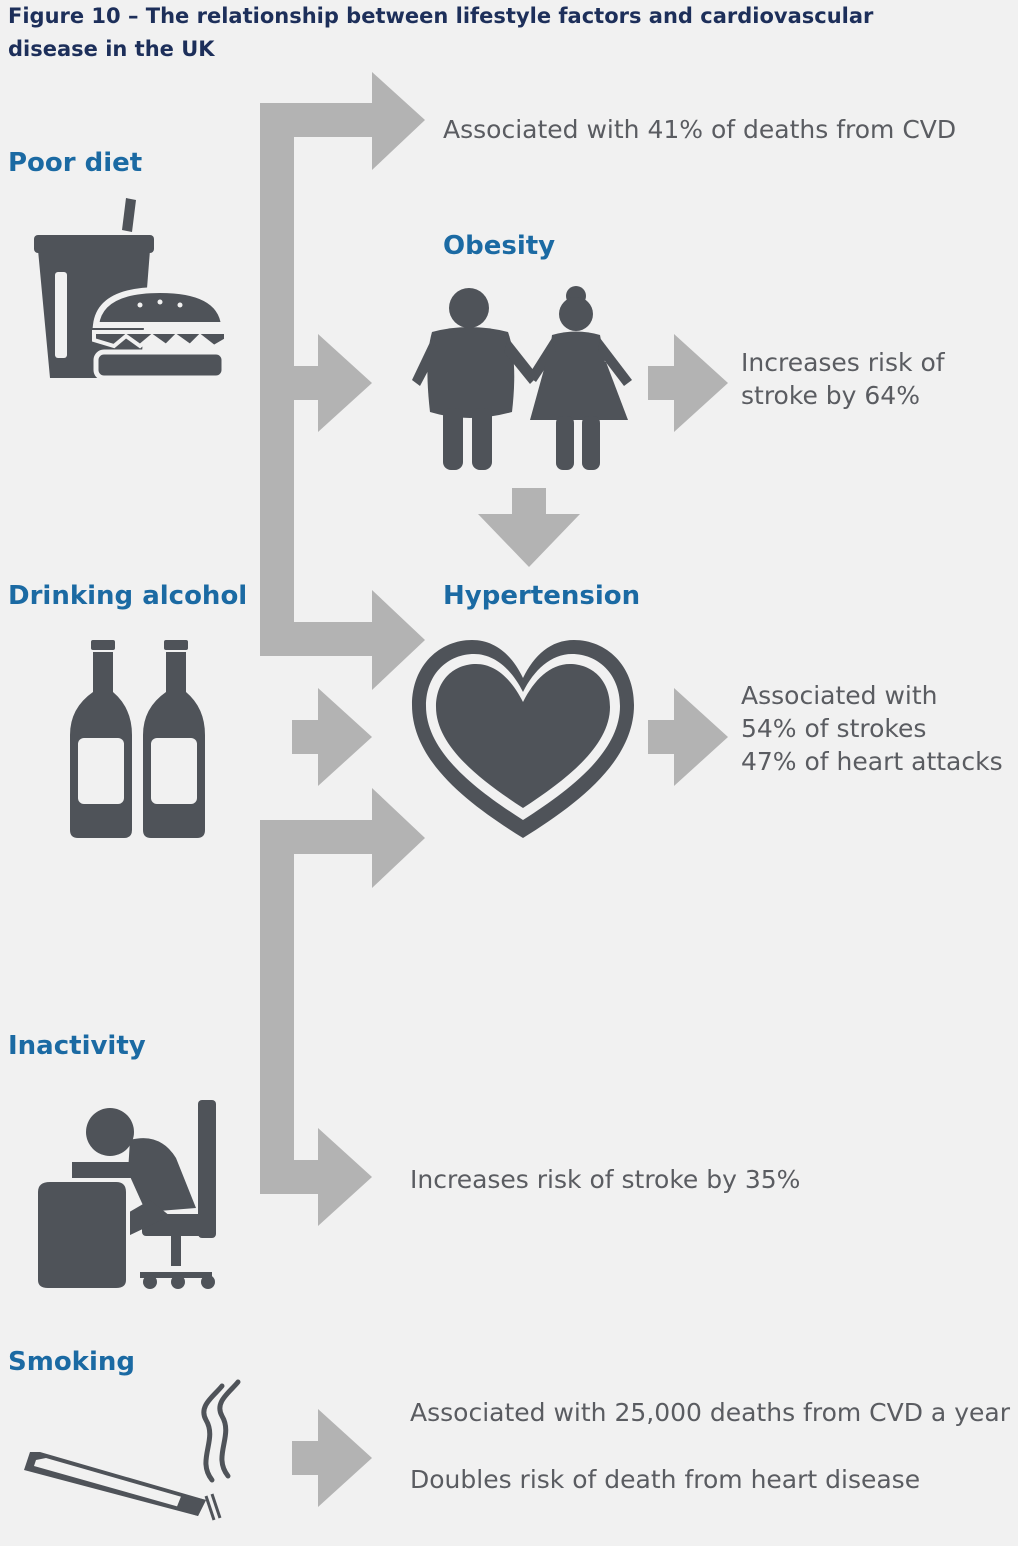  What do you see at coordinates (523, 739) in the screenshot?
I see `heart-icon` at bounding box center [523, 739].